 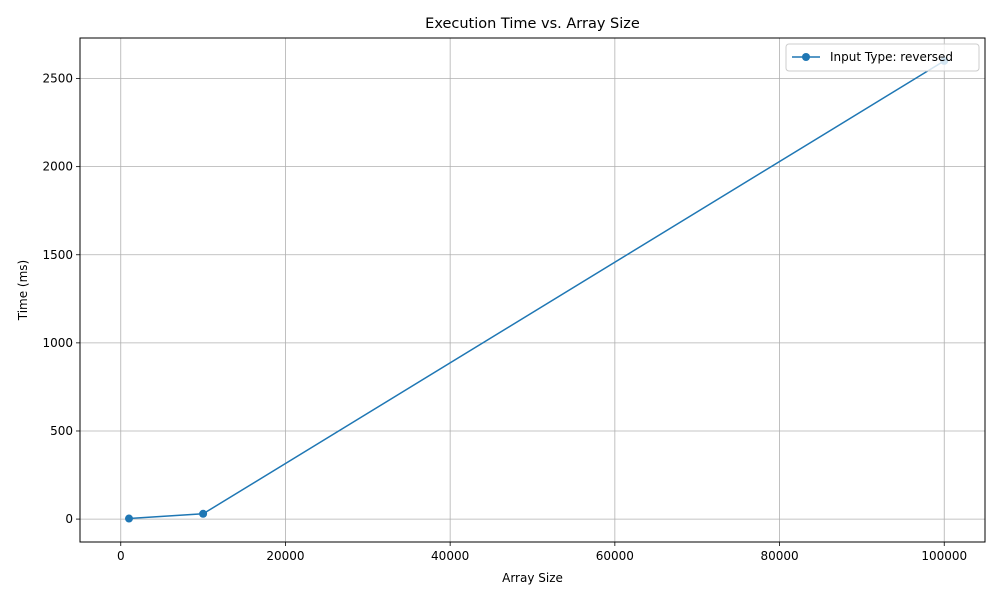 I want to click on x-tick-label: 80000, so click(x=779, y=556).